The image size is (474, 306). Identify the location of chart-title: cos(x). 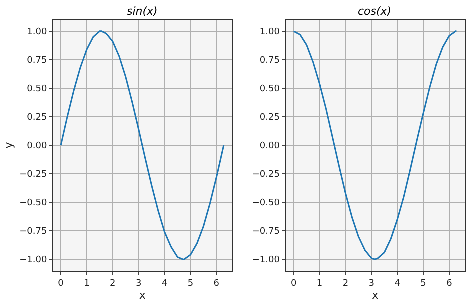
(375, 11).